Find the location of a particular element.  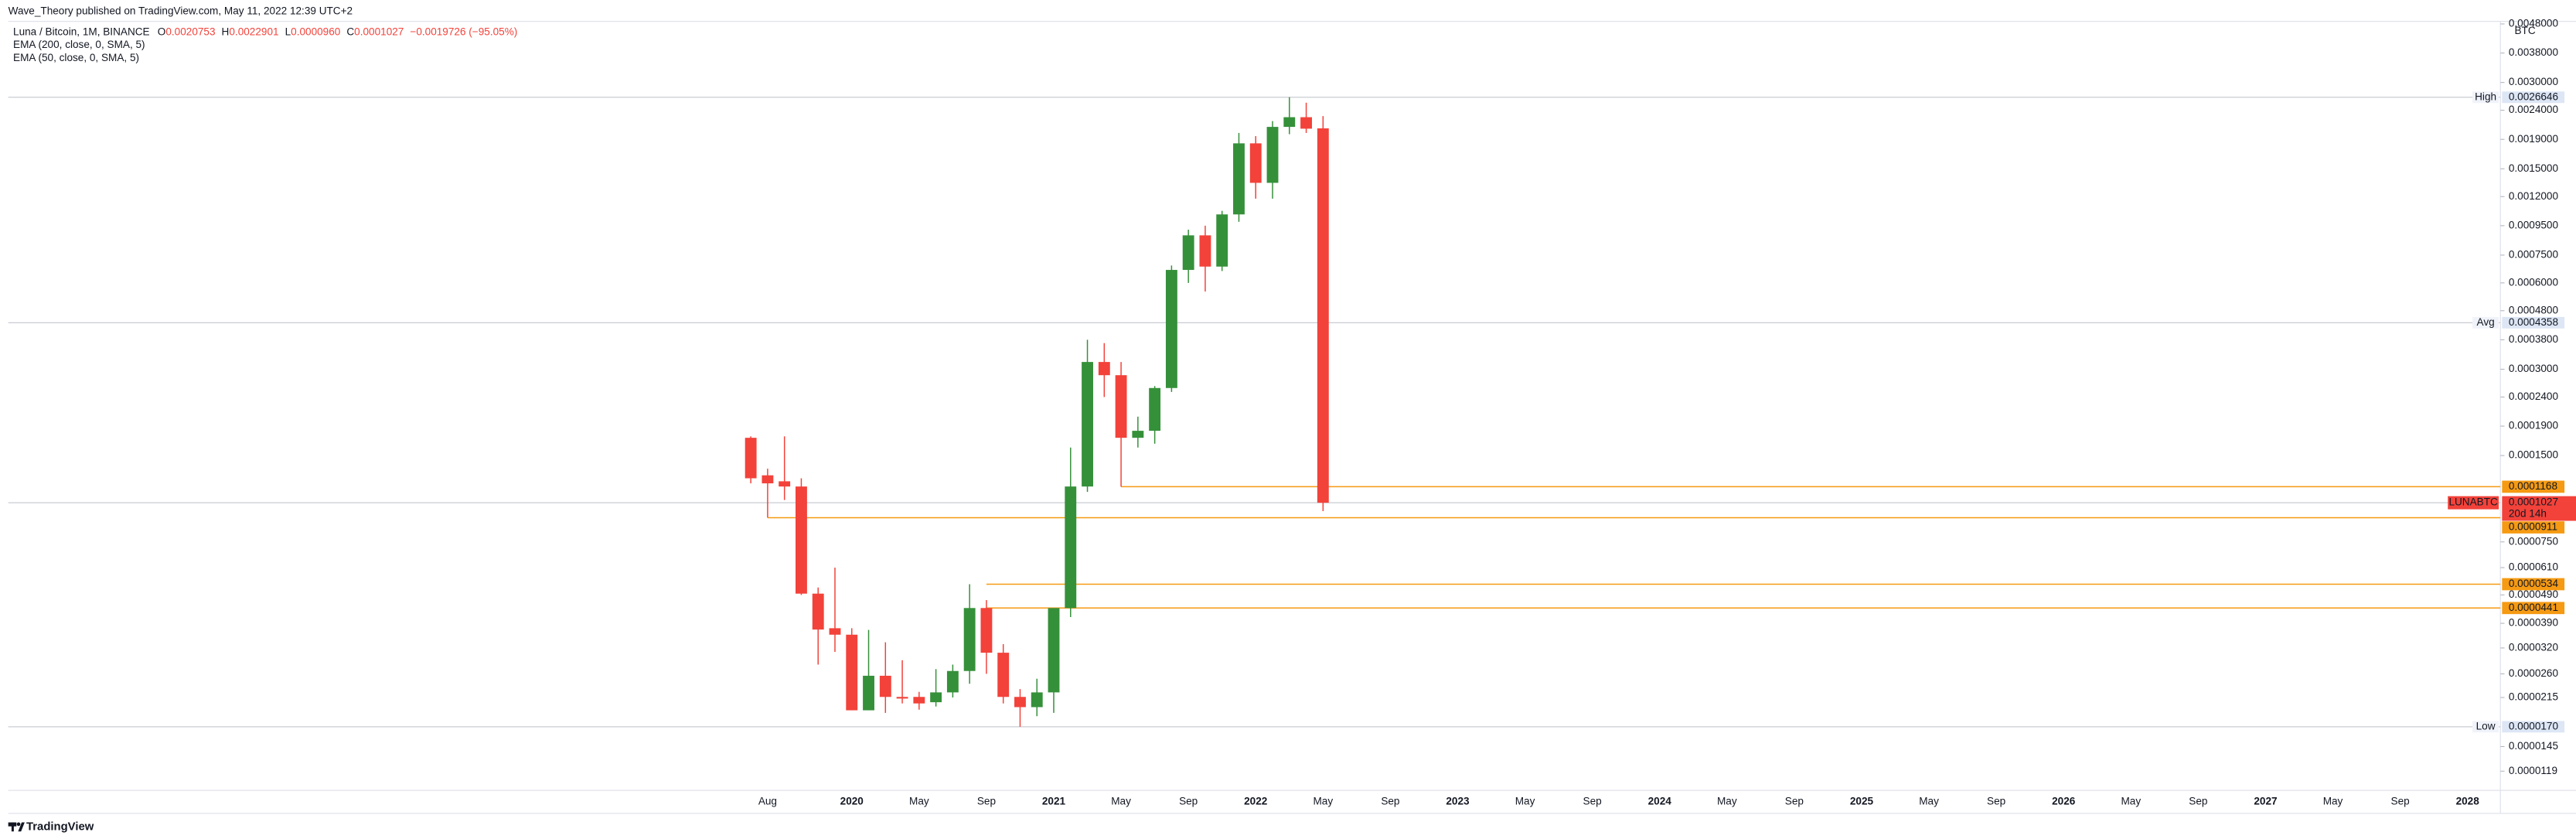

y-tick-label: 0.0030000 is located at coordinates (2534, 81).